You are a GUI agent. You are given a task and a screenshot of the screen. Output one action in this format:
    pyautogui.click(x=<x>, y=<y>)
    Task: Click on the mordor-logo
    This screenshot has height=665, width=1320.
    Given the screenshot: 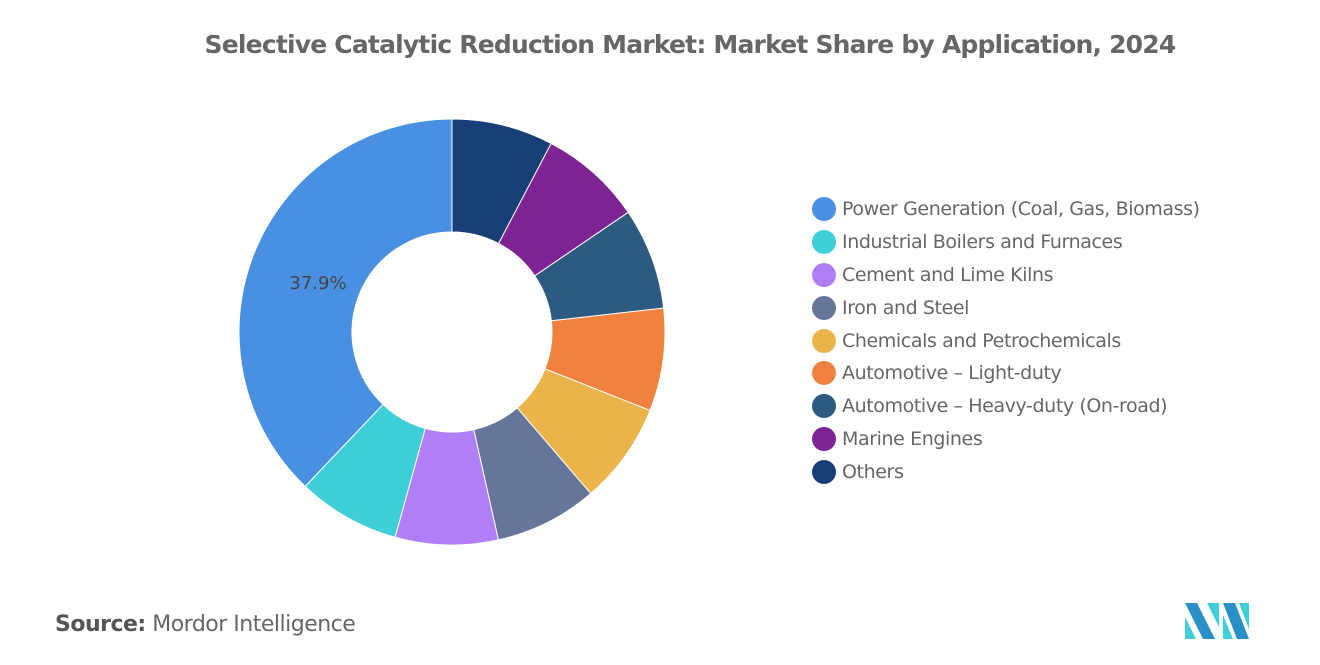 What is the action you would take?
    pyautogui.click(x=1217, y=621)
    